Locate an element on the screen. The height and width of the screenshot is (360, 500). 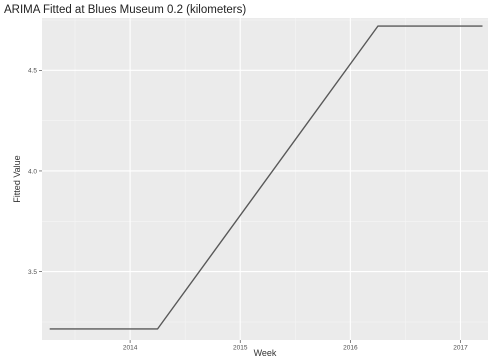
y-tick-label: 4.0 is located at coordinates (32, 171).